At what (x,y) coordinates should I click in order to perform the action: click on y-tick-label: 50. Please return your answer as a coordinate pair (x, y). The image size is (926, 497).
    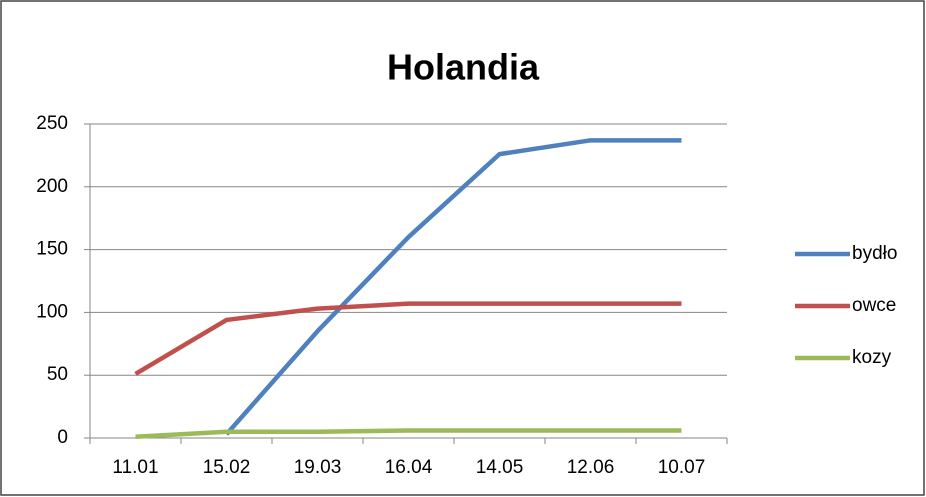
    Looking at the image, I should click on (57, 374).